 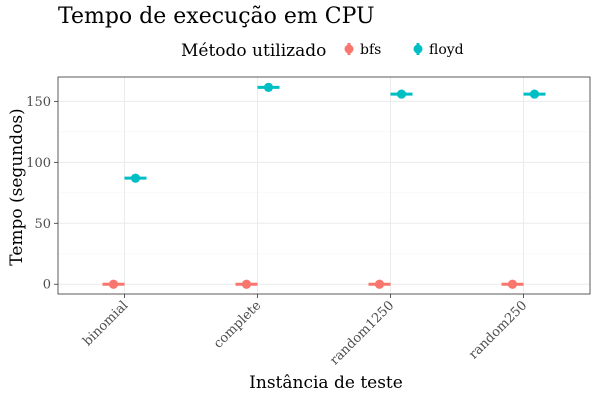 I want to click on legend-item-floyd: floyd, so click(x=438, y=50).